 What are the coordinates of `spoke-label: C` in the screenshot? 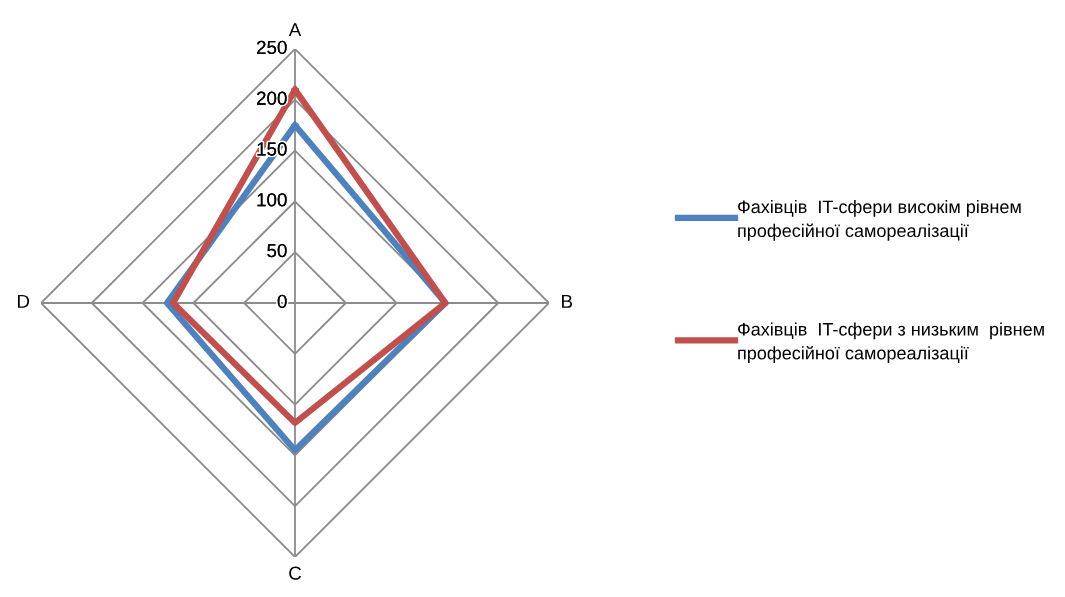 It's located at (295, 573).